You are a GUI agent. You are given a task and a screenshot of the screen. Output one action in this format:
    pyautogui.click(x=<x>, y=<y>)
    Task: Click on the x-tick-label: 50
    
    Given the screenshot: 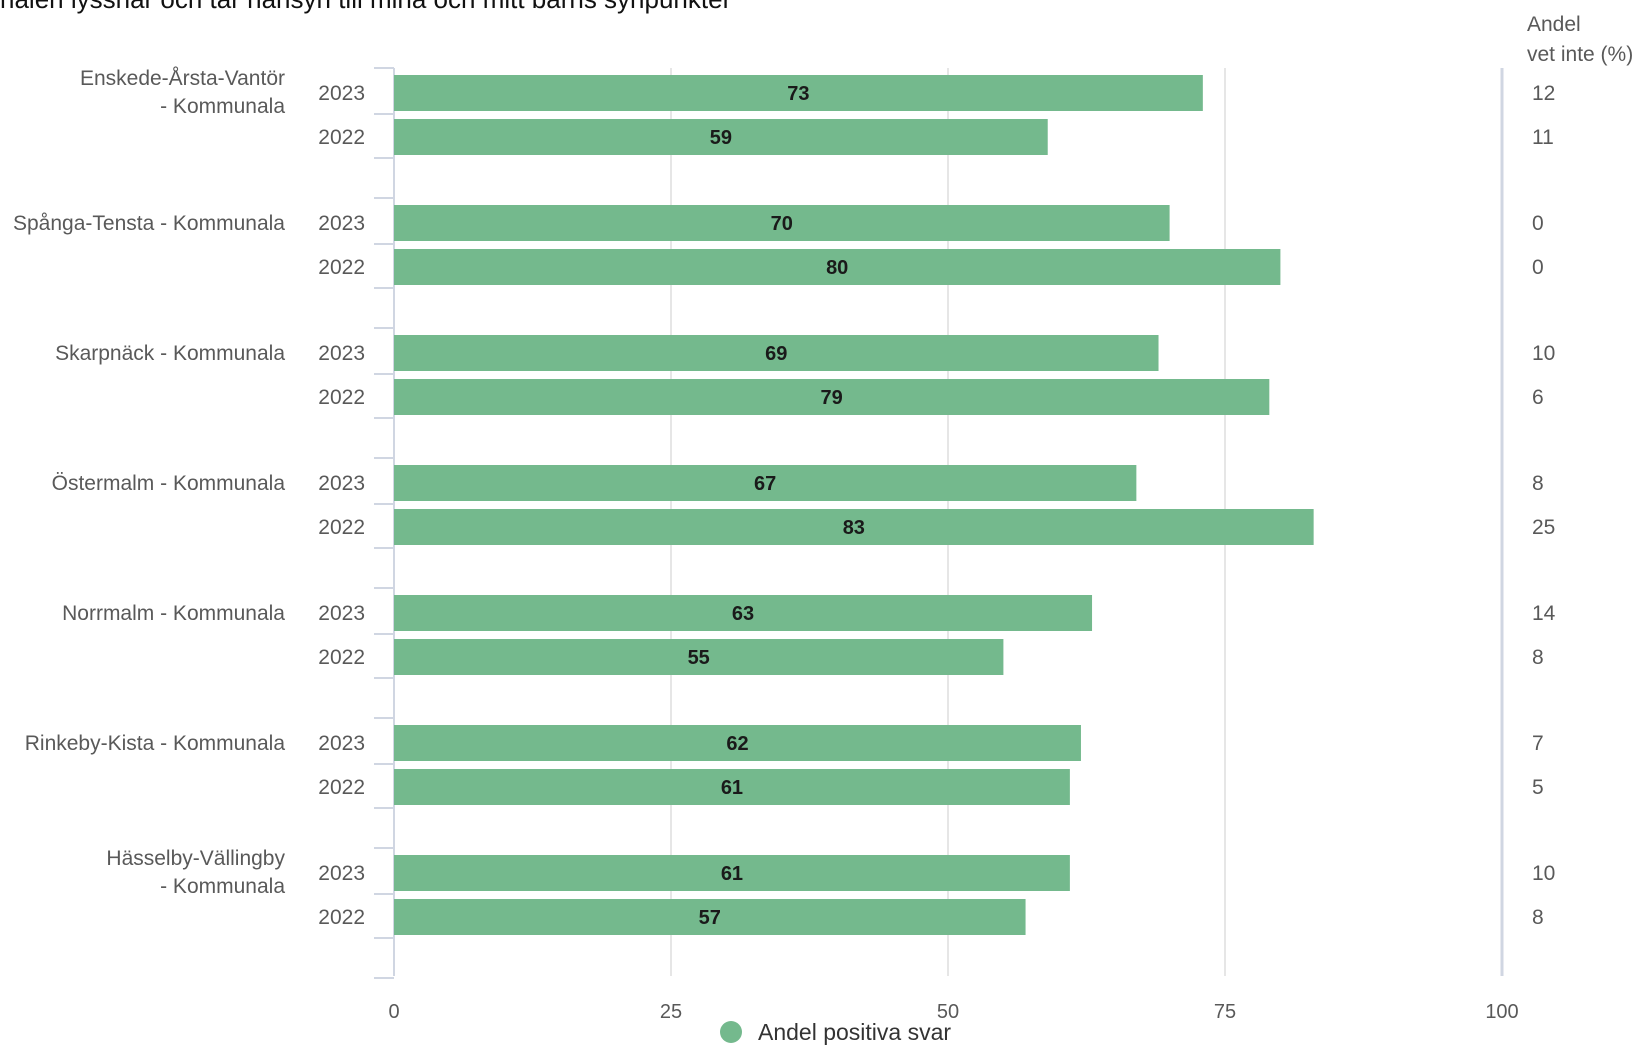 What is the action you would take?
    pyautogui.click(x=948, y=1012)
    